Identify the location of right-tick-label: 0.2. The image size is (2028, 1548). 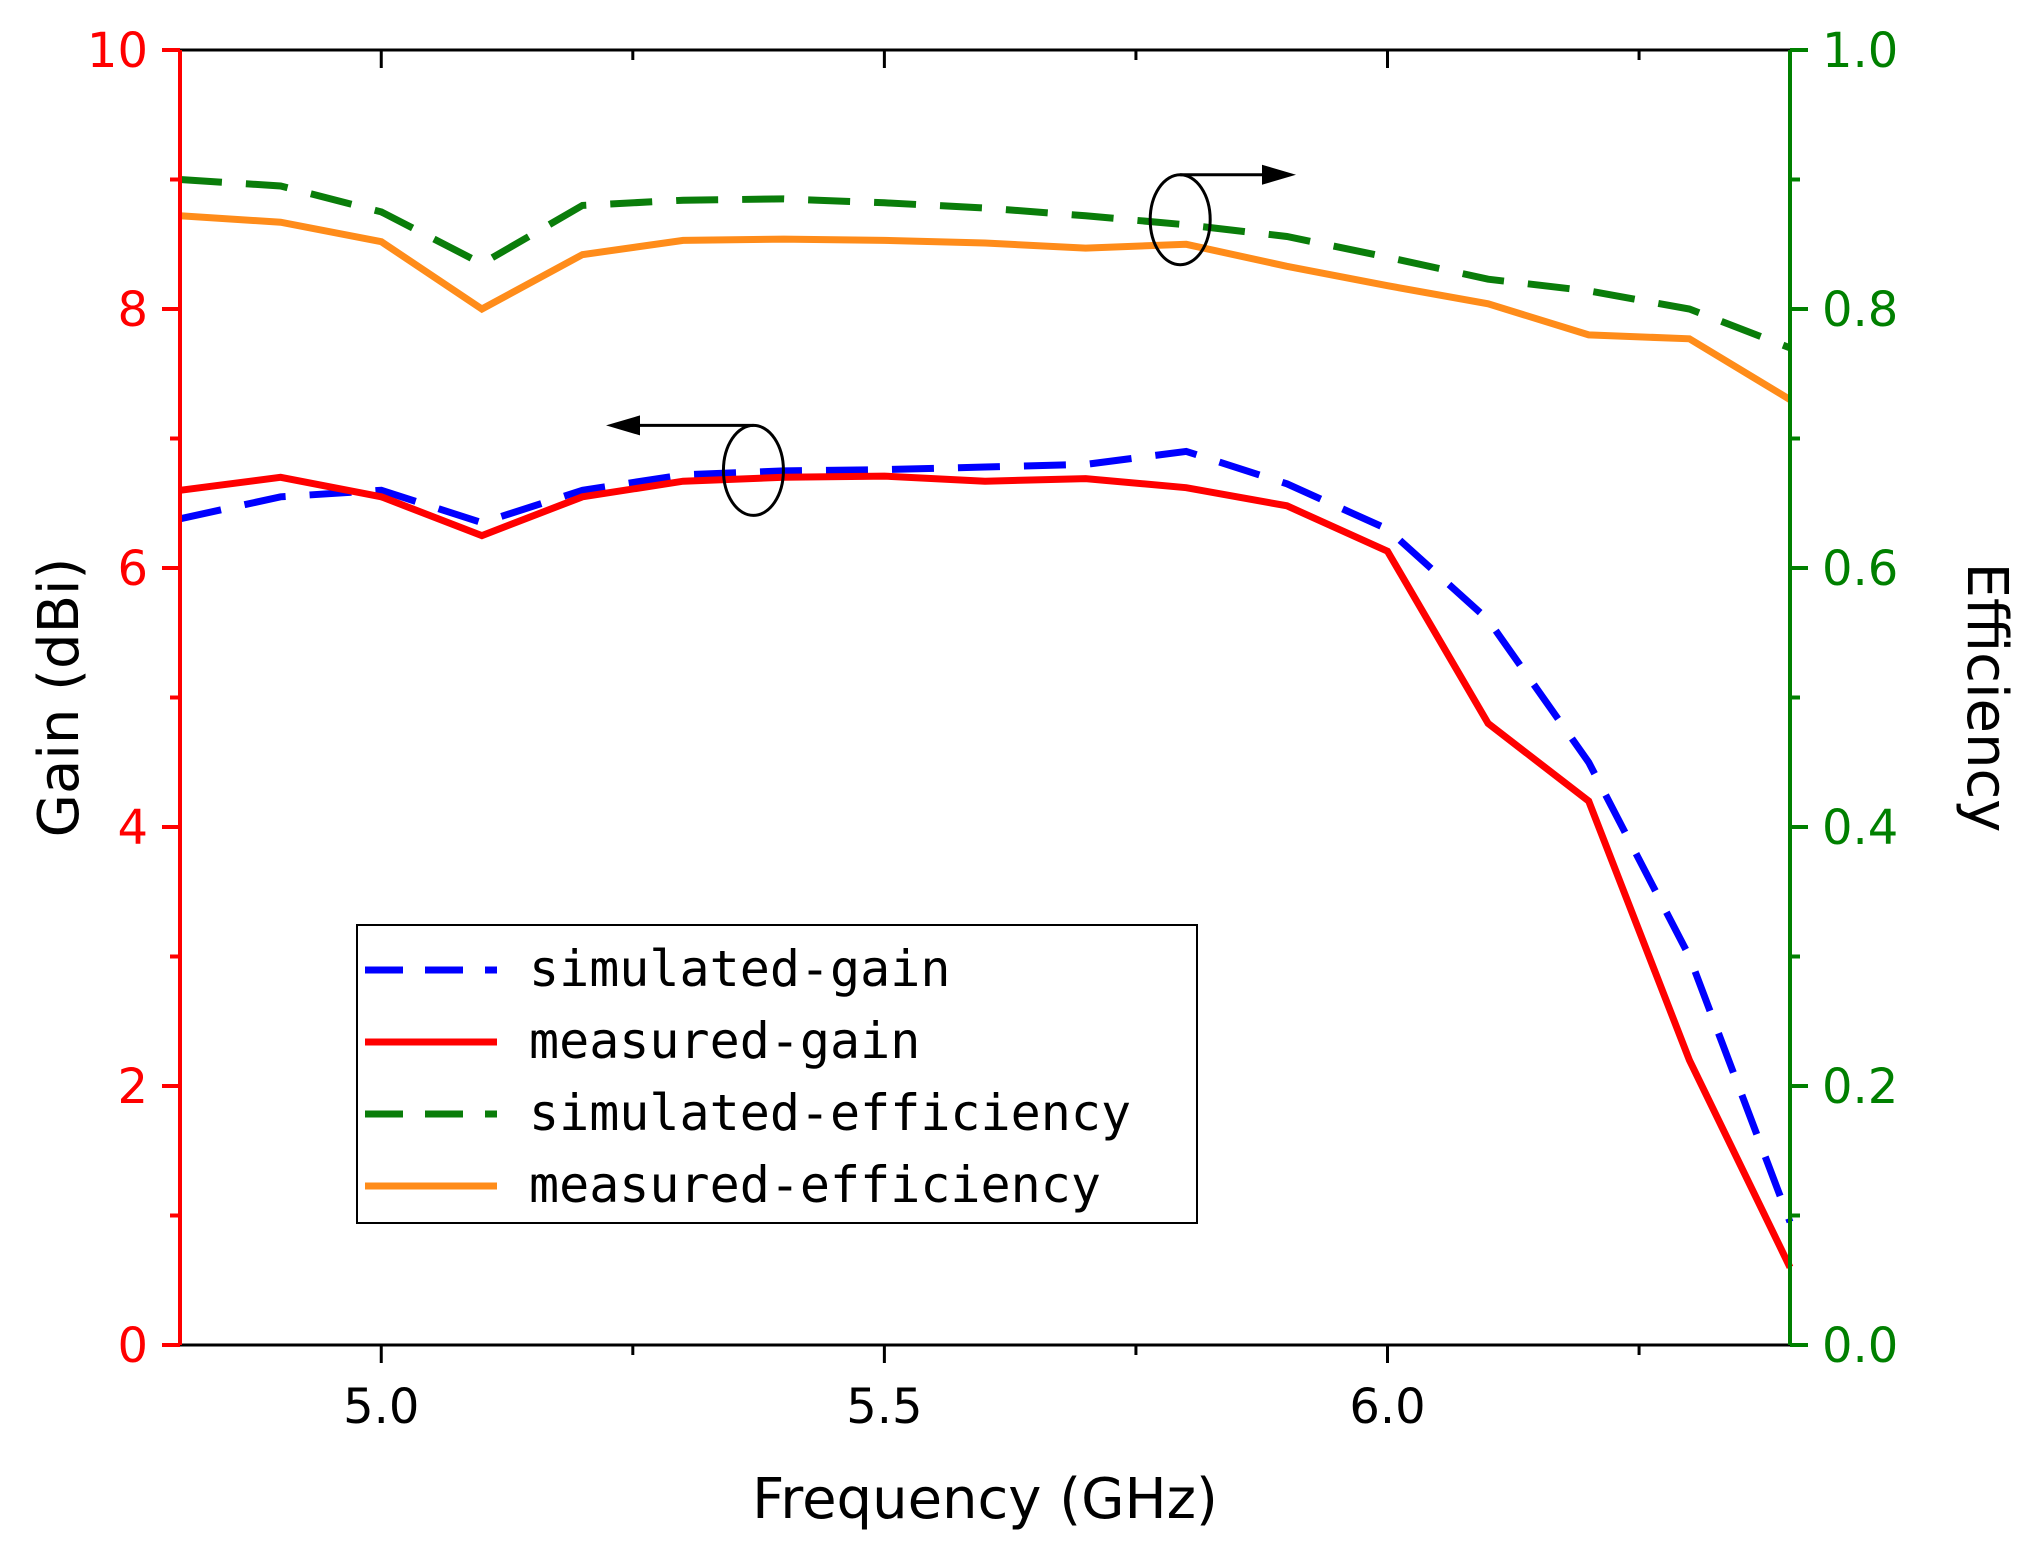
(1860, 1087).